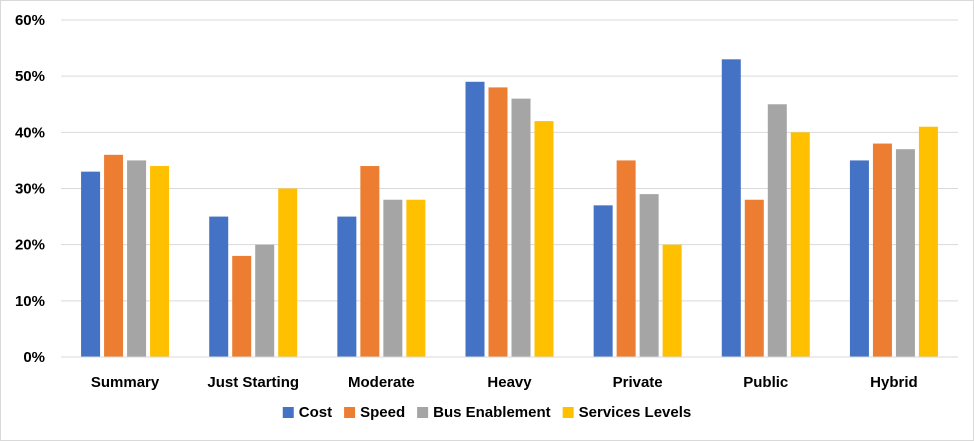 The height and width of the screenshot is (441, 974). I want to click on bar-bus-enablement-just-starting, so click(265, 300).